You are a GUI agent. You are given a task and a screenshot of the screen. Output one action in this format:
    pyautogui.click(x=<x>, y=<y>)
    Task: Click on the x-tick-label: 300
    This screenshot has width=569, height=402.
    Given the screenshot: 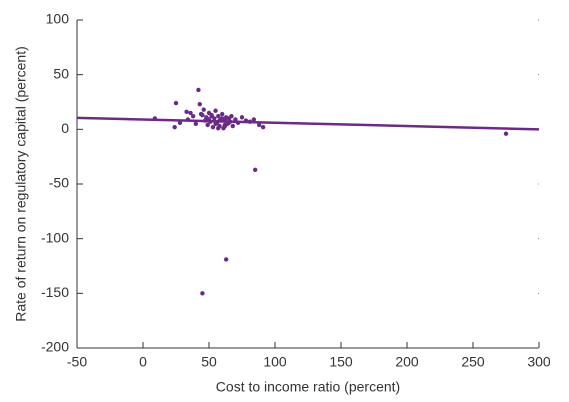 What is the action you would take?
    pyautogui.click(x=539, y=362)
    